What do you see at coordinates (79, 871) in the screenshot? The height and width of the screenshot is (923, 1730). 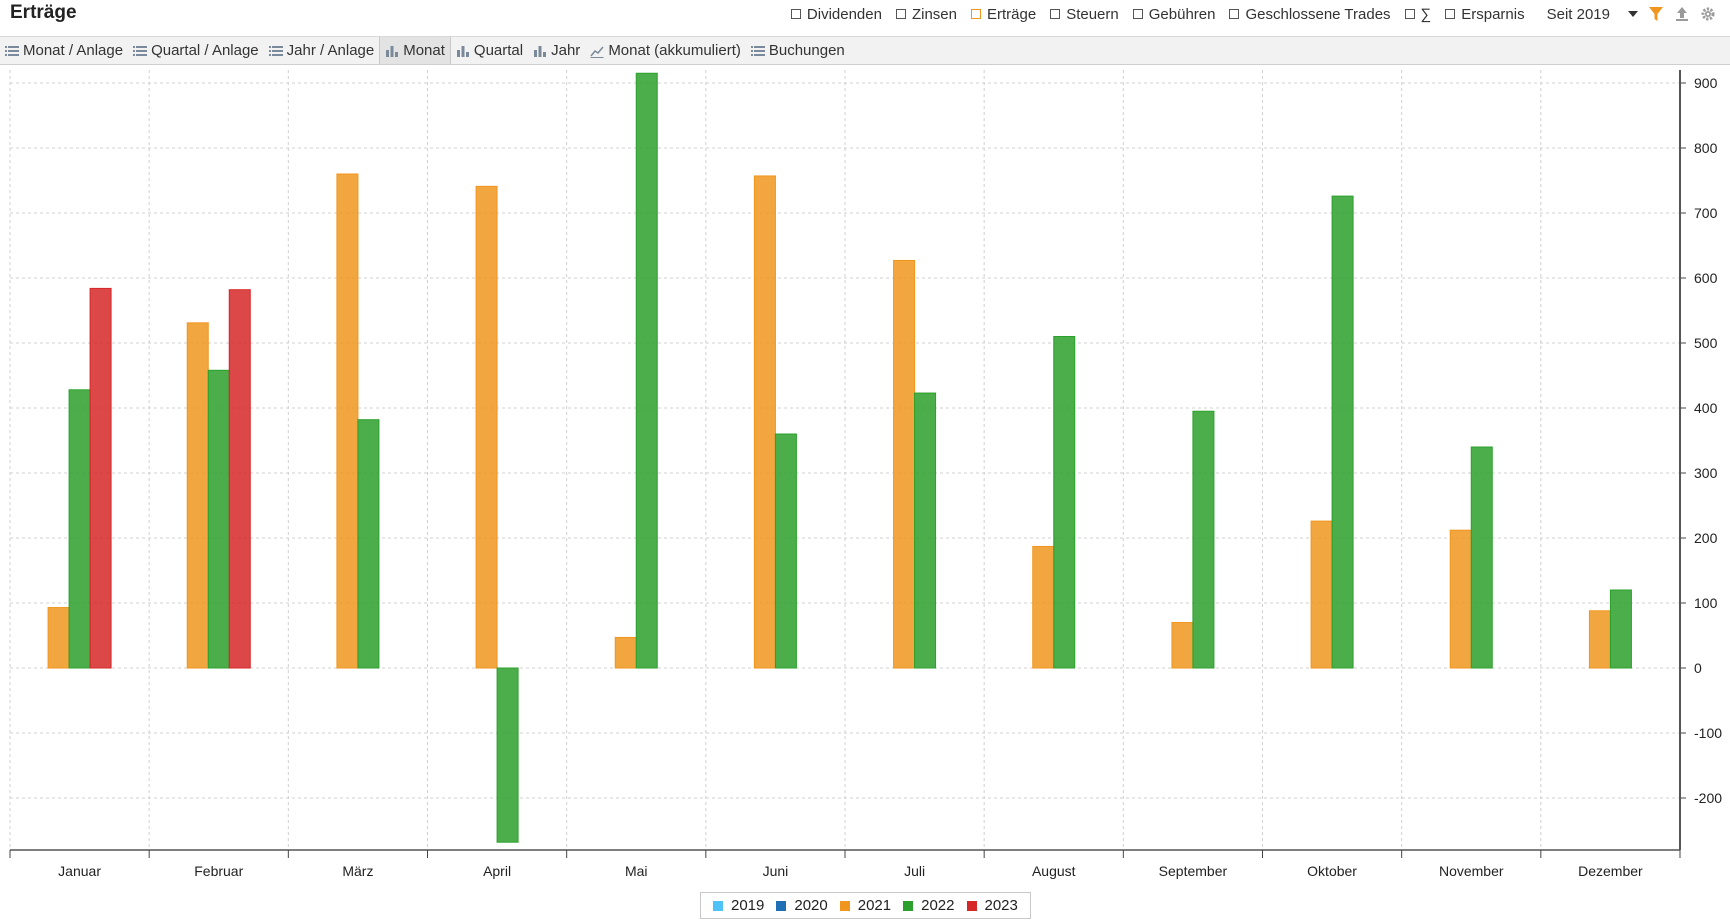 I see `x-tick-label: Januar` at bounding box center [79, 871].